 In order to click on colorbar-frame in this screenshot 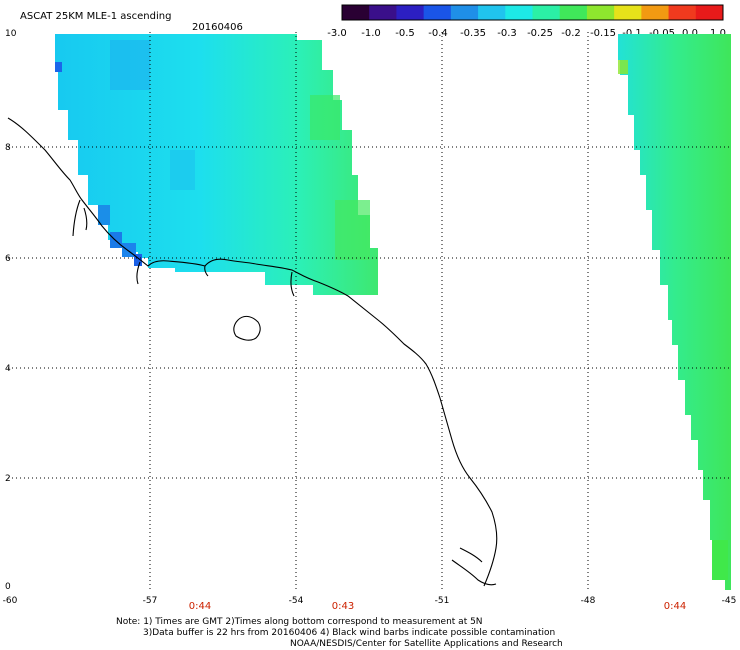, I will do `click(532, 12)`.